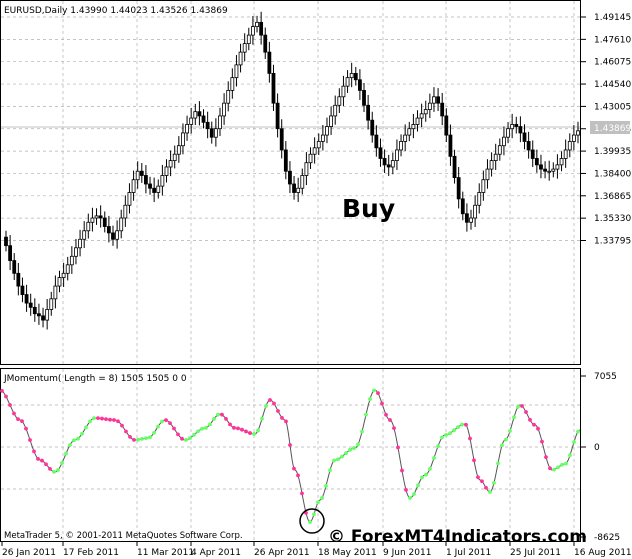 The height and width of the screenshot is (559, 632). I want to click on time-axis-label: 16 Aug 2011, so click(603, 553).